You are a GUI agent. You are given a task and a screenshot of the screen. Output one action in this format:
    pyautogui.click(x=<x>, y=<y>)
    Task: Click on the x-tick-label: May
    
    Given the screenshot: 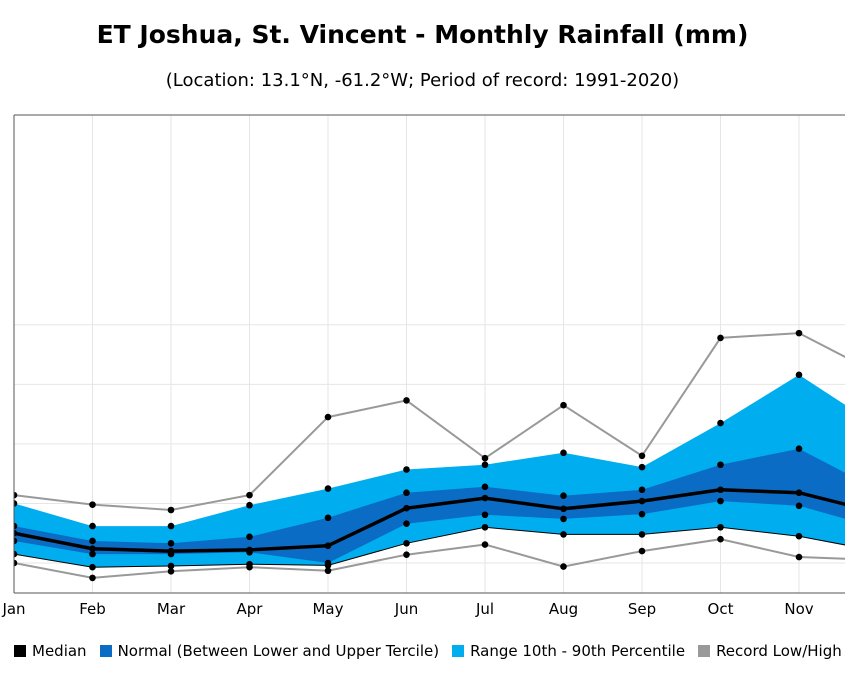 What is the action you would take?
    pyautogui.click(x=327, y=609)
    